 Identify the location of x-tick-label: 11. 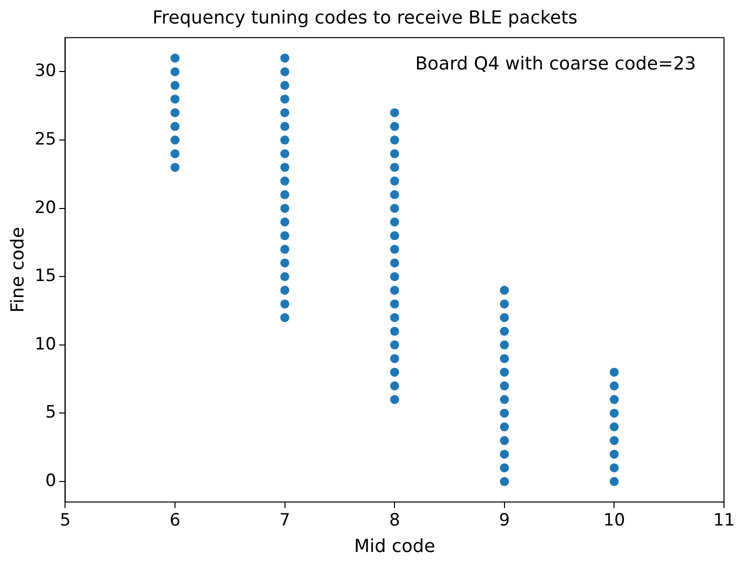
(724, 520).